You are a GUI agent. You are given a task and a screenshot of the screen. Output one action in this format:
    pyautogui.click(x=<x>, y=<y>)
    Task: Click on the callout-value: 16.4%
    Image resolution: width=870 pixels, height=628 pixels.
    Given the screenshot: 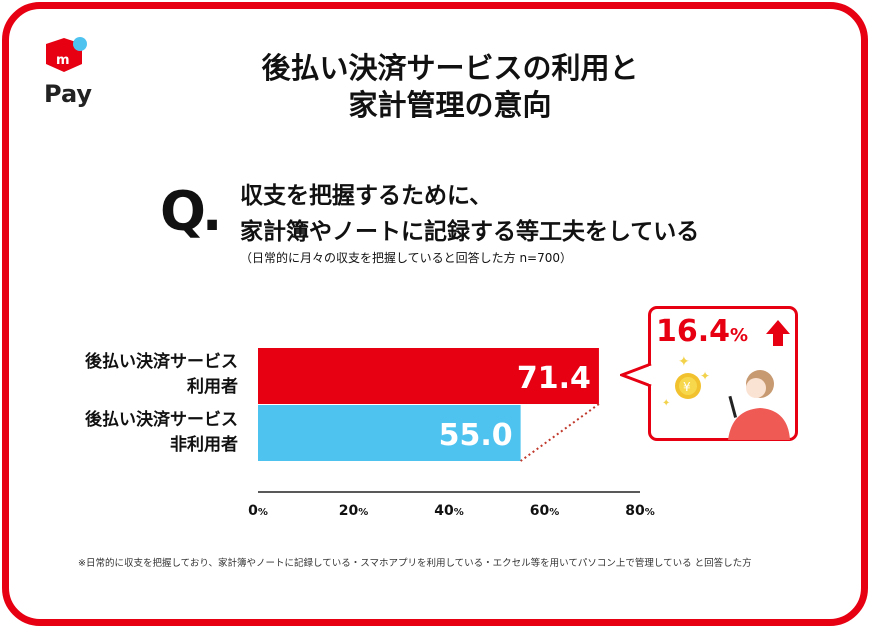 What is the action you would take?
    pyautogui.click(x=702, y=331)
    